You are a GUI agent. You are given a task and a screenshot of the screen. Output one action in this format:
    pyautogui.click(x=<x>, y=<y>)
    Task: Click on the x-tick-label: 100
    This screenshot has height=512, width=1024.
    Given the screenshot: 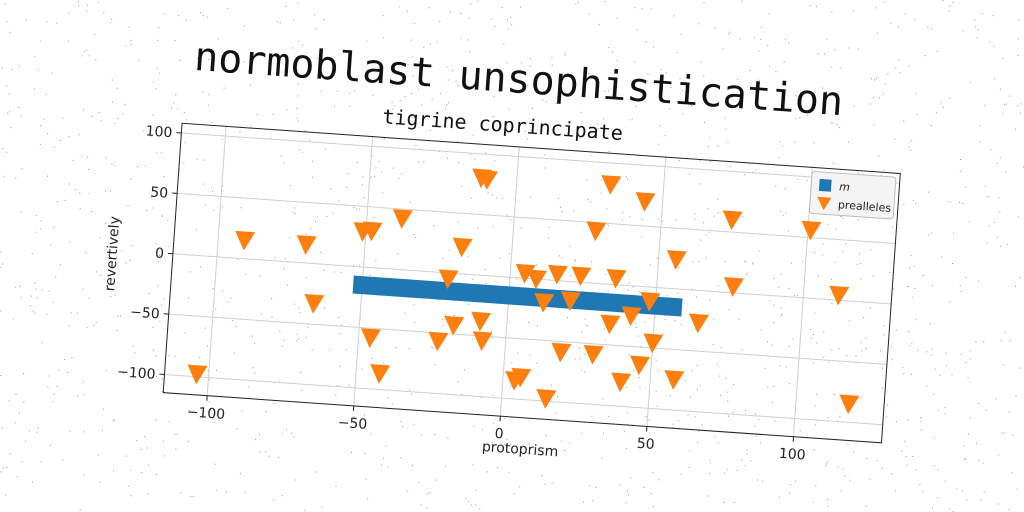 What is the action you would take?
    pyautogui.click(x=792, y=455)
    